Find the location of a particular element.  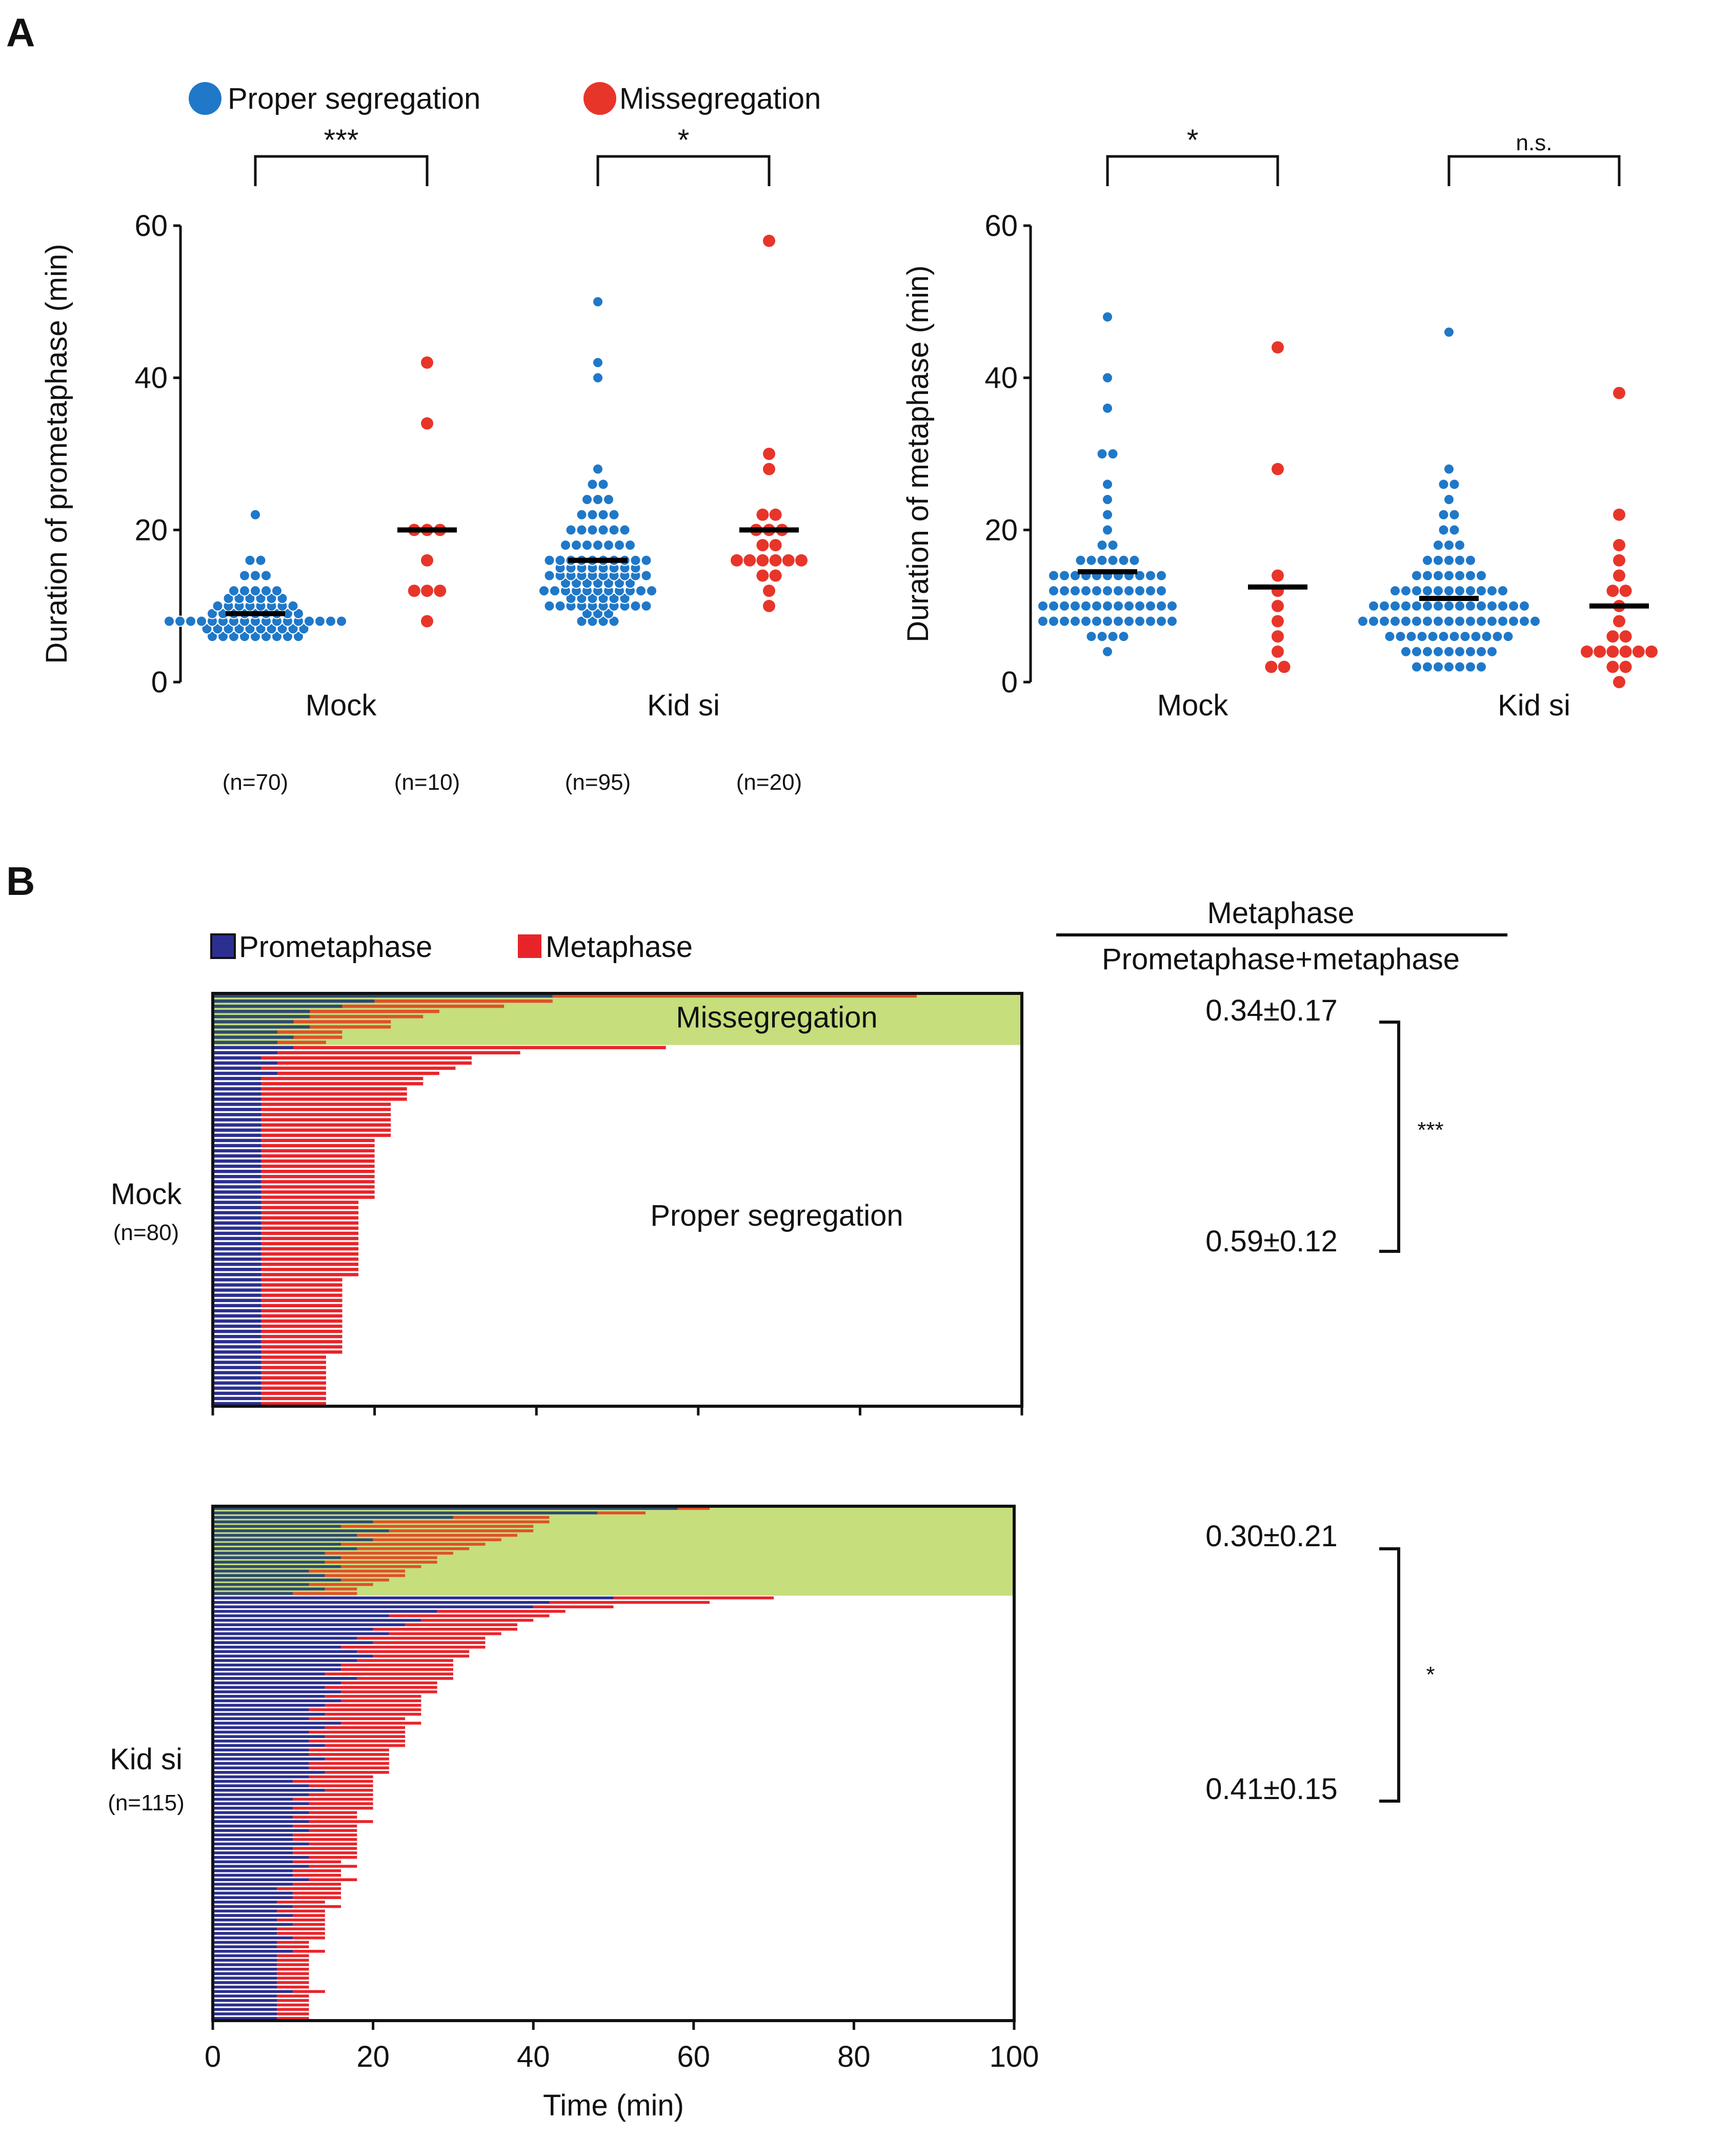

y-tick-label: 0 is located at coordinates (159, 682).